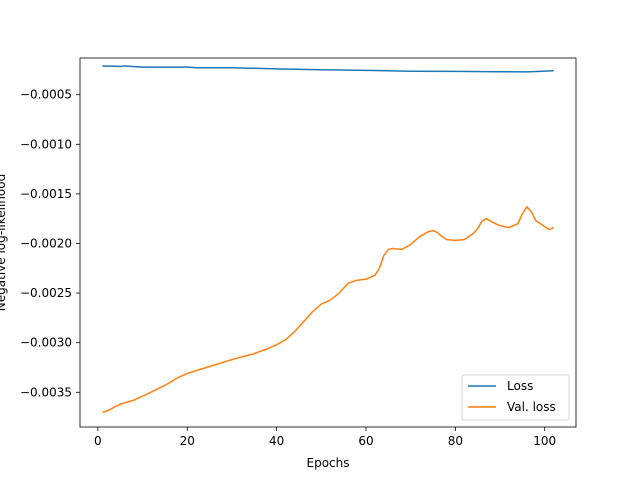 The image size is (640, 480). Describe the element at coordinates (46, 243) in the screenshot. I see `y-tick-label: −0.0020` at that location.